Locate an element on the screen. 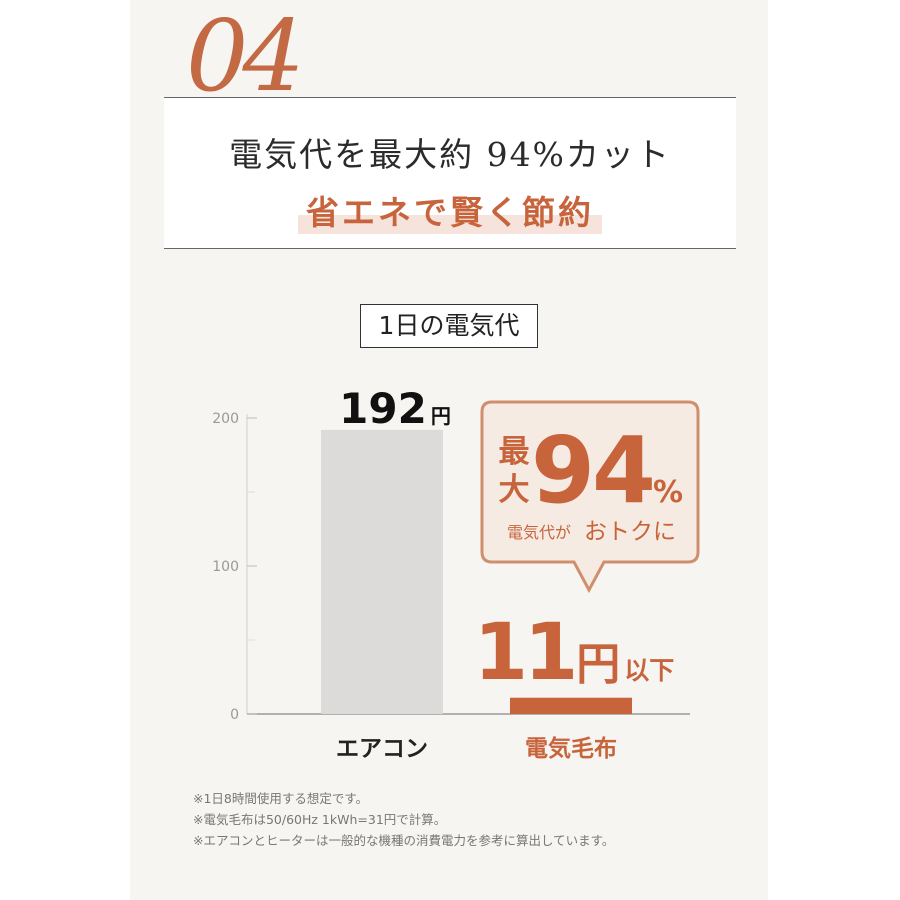  subline: 省エネで賢く節約 is located at coordinates (450, 210).